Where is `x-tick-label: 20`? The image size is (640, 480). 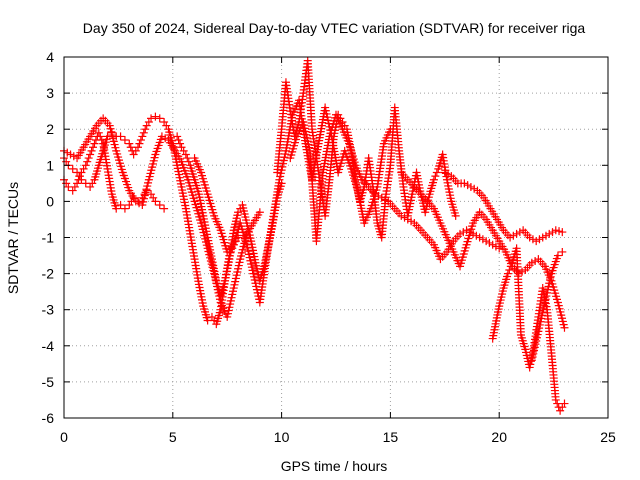
x-tick-label: 20 is located at coordinates (499, 437).